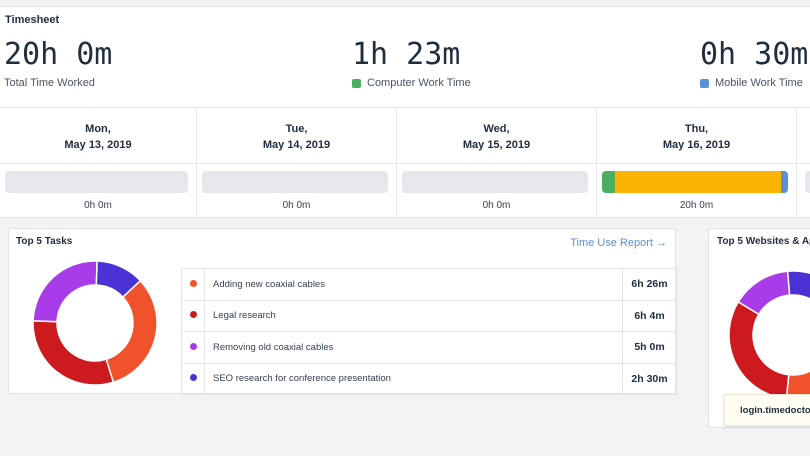 The image size is (810, 456). I want to click on day-column-fri, so click(803, 163).